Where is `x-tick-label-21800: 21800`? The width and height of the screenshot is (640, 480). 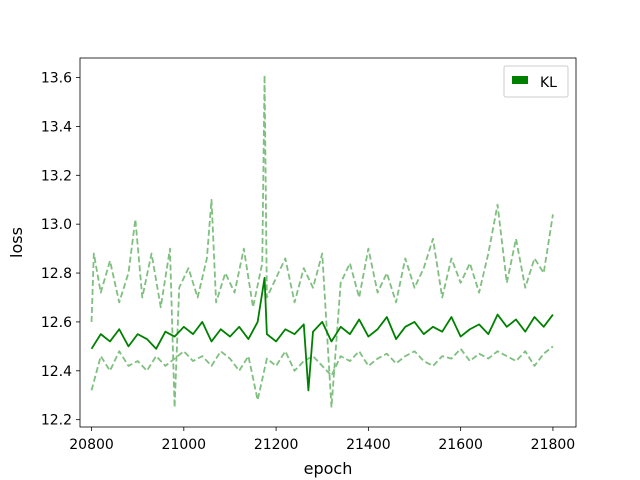 x-tick-label-21800: 21800 is located at coordinates (553, 445).